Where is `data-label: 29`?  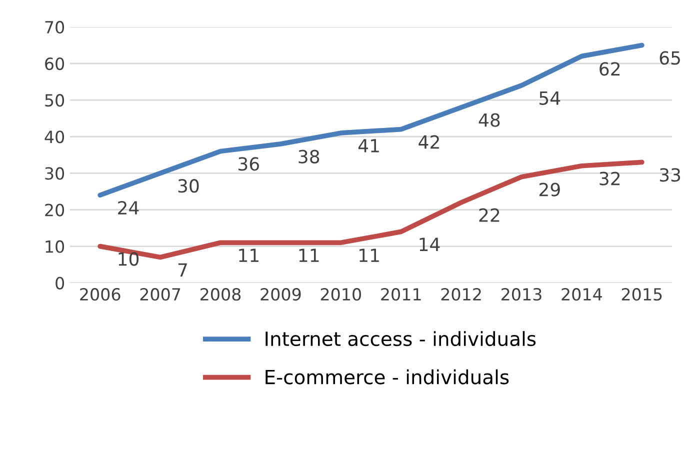
data-label: 29 is located at coordinates (549, 189).